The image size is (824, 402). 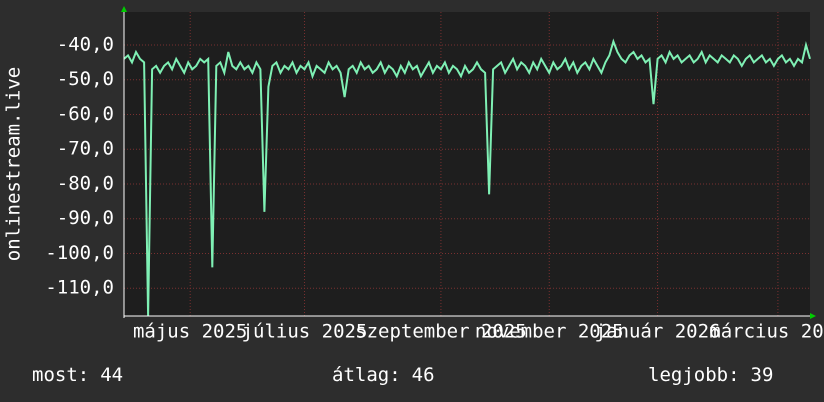 What do you see at coordinates (60, 375) in the screenshot?
I see `stat-label: most:` at bounding box center [60, 375].